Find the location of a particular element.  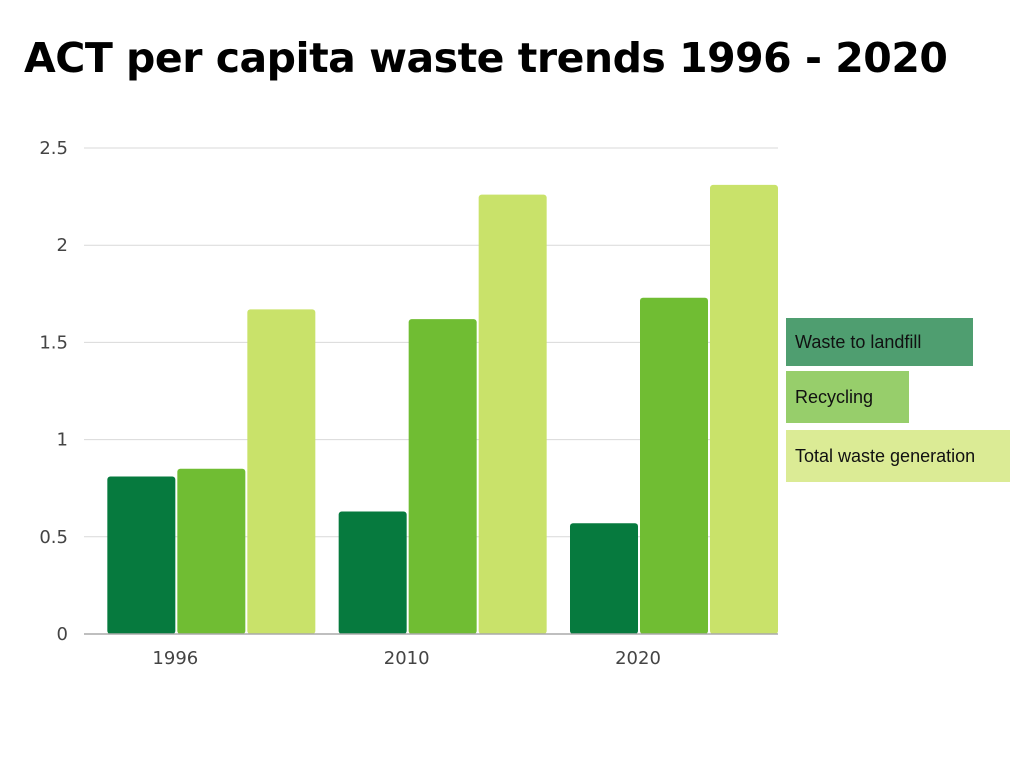

legend-item-total-waste-generation: Total waste generation is located at coordinates (898, 456).